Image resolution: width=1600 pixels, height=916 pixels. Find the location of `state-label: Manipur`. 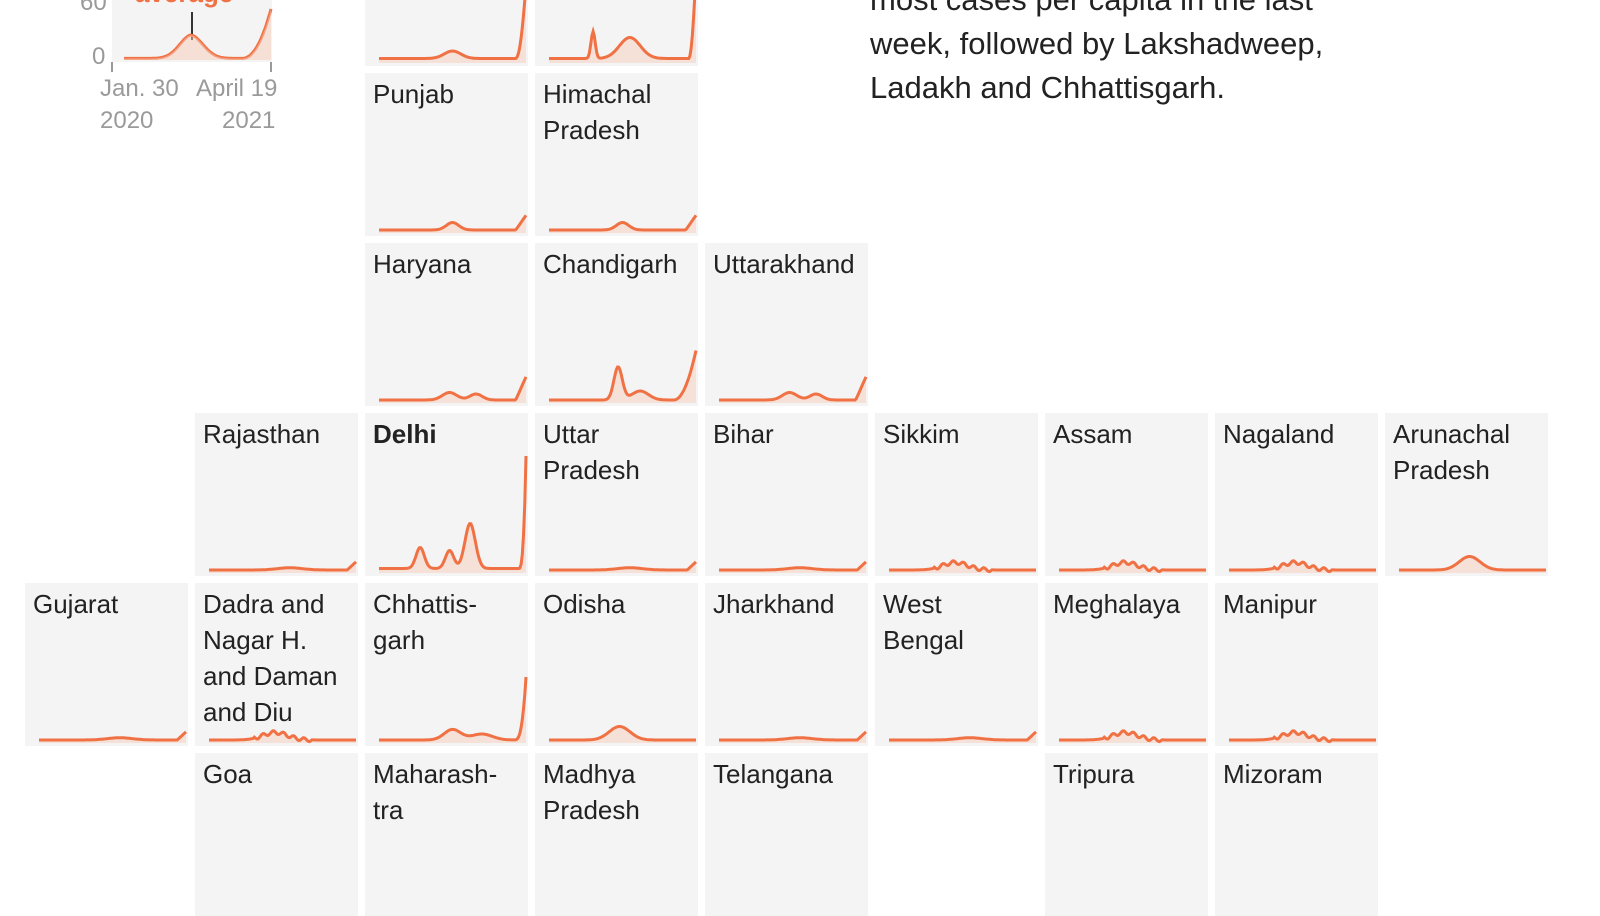

state-label: Manipur is located at coordinates (1270, 604).